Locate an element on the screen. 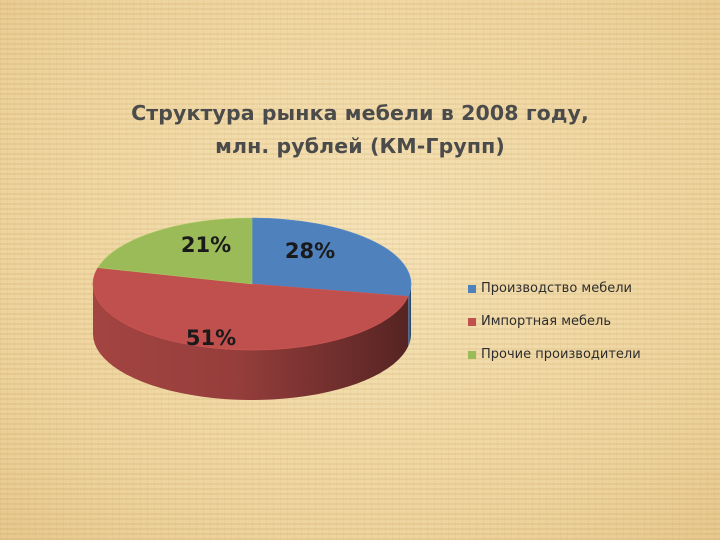 The image size is (720, 540). data-label-production: 28% is located at coordinates (310, 251).